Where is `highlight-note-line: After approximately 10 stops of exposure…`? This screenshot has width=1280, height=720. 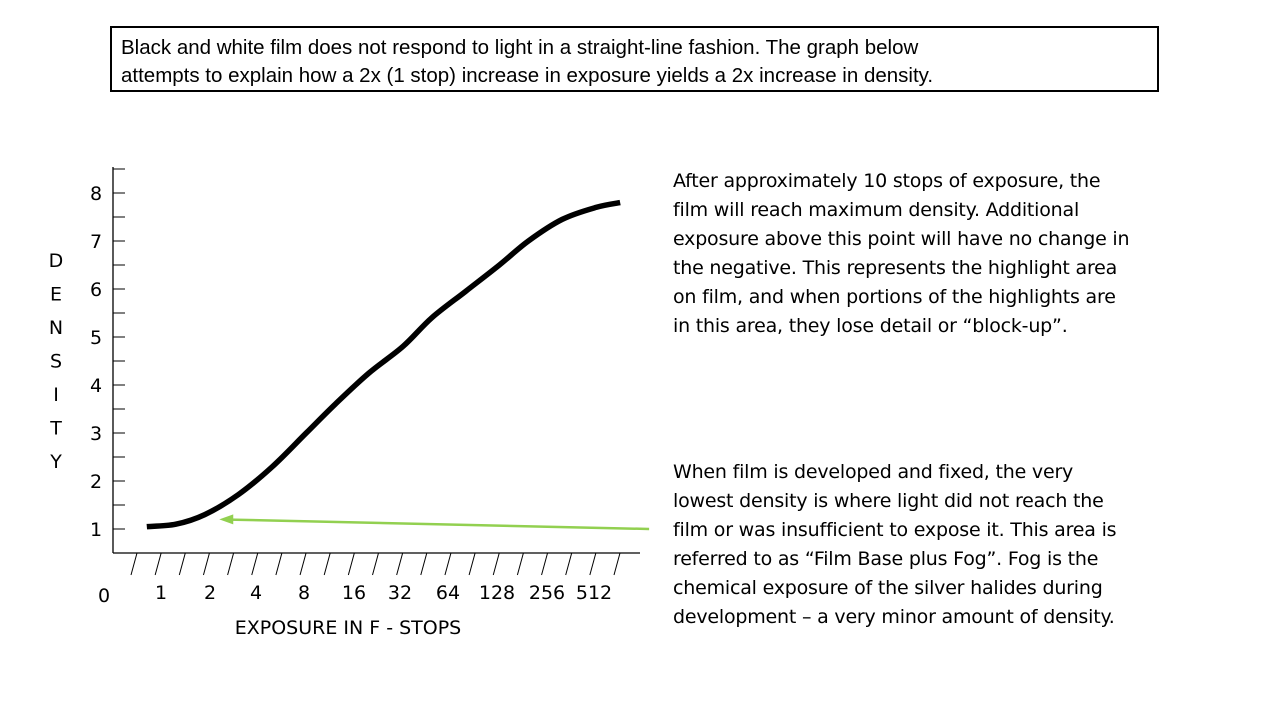
highlight-note-line: After approximately 10 stops of exposure… is located at coordinates (887, 181).